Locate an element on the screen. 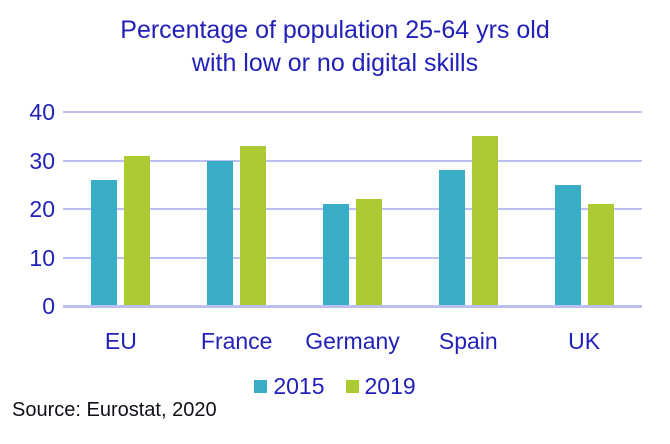 This screenshot has height=444, width=670. x-axis-label-eu: EU is located at coordinates (120, 341).